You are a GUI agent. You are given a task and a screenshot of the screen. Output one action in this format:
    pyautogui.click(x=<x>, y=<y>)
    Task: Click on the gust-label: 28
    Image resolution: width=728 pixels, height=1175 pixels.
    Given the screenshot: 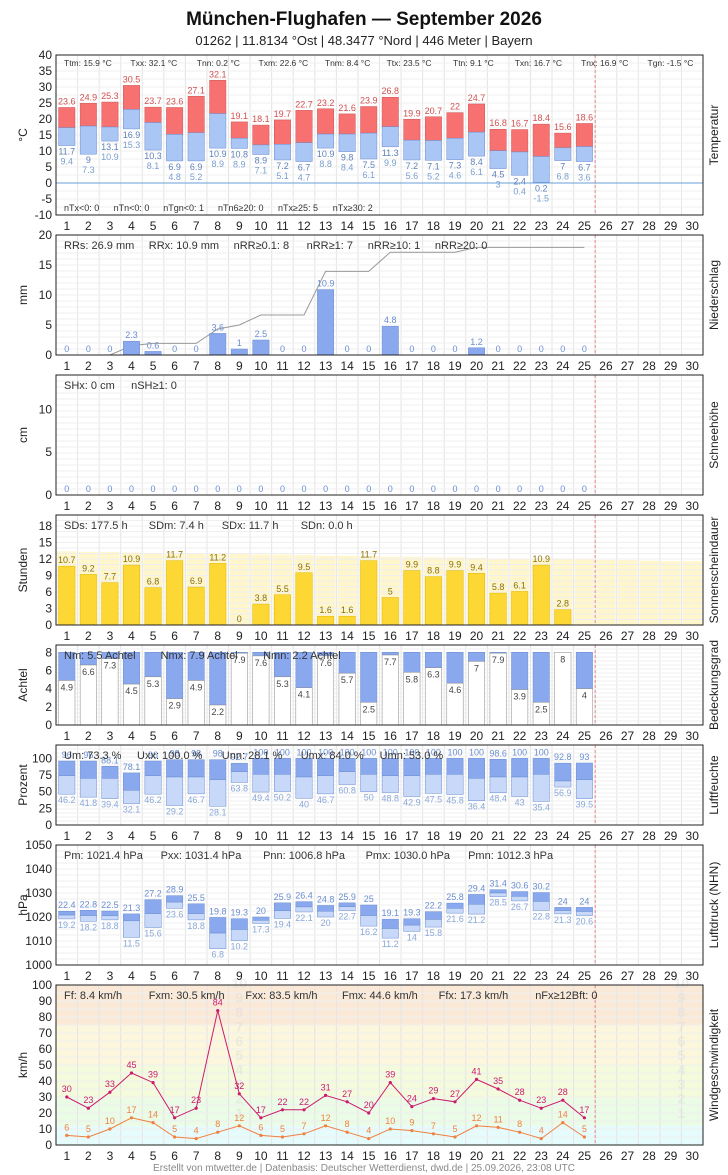 What is the action you would take?
    pyautogui.click(x=563, y=1092)
    